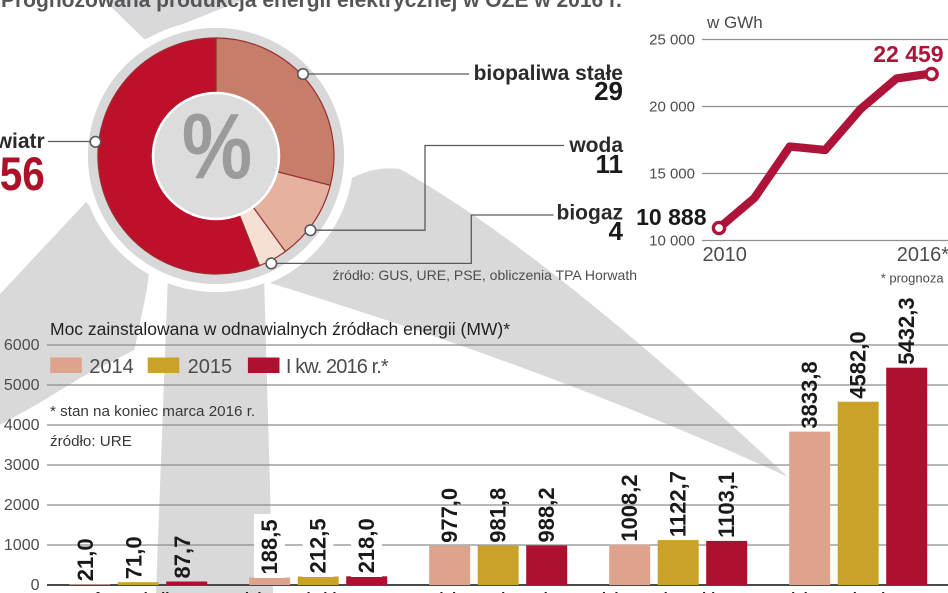  What do you see at coordinates (22, 345) in the screenshot?
I see `svg-text: 6000` at bounding box center [22, 345].